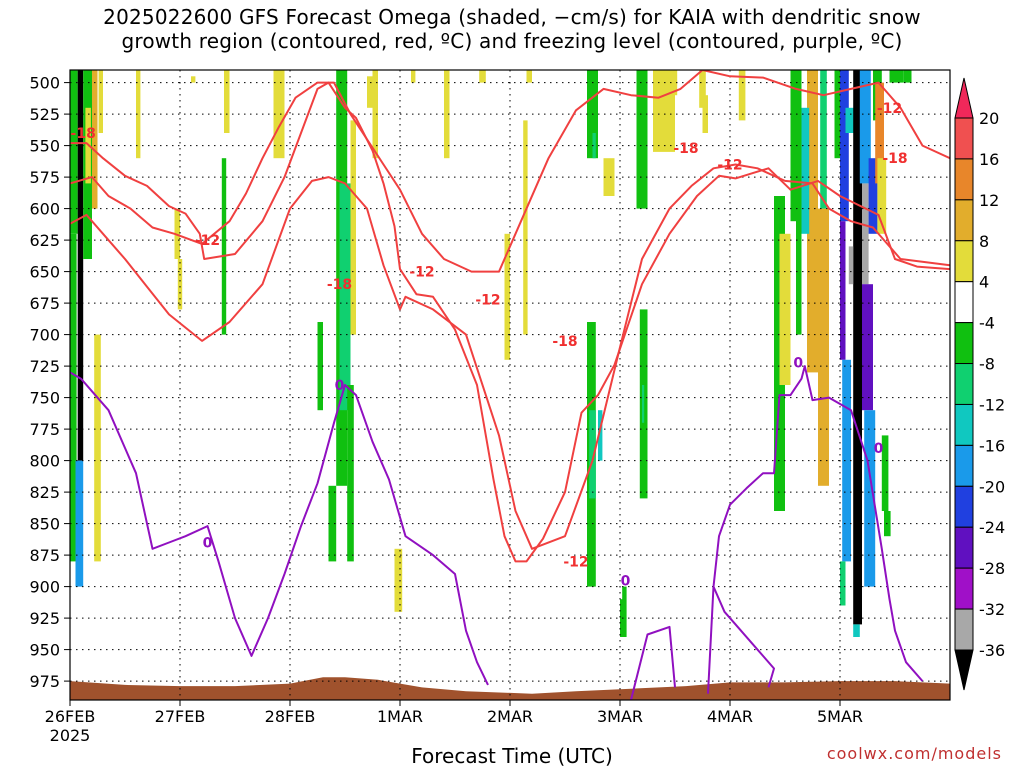 The width and height of the screenshot is (1024, 768). I want to click on y-tick-label: 825, so click(44, 492).